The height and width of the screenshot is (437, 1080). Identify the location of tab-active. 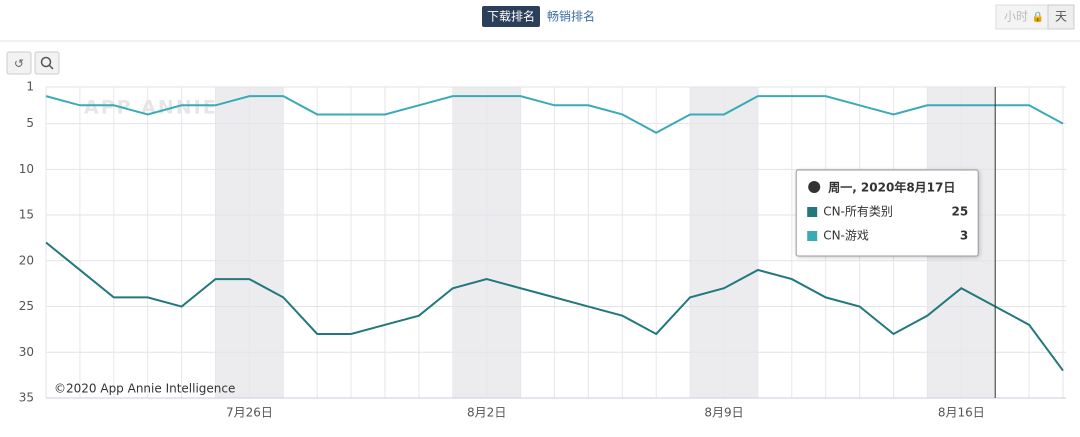
(511, 16).